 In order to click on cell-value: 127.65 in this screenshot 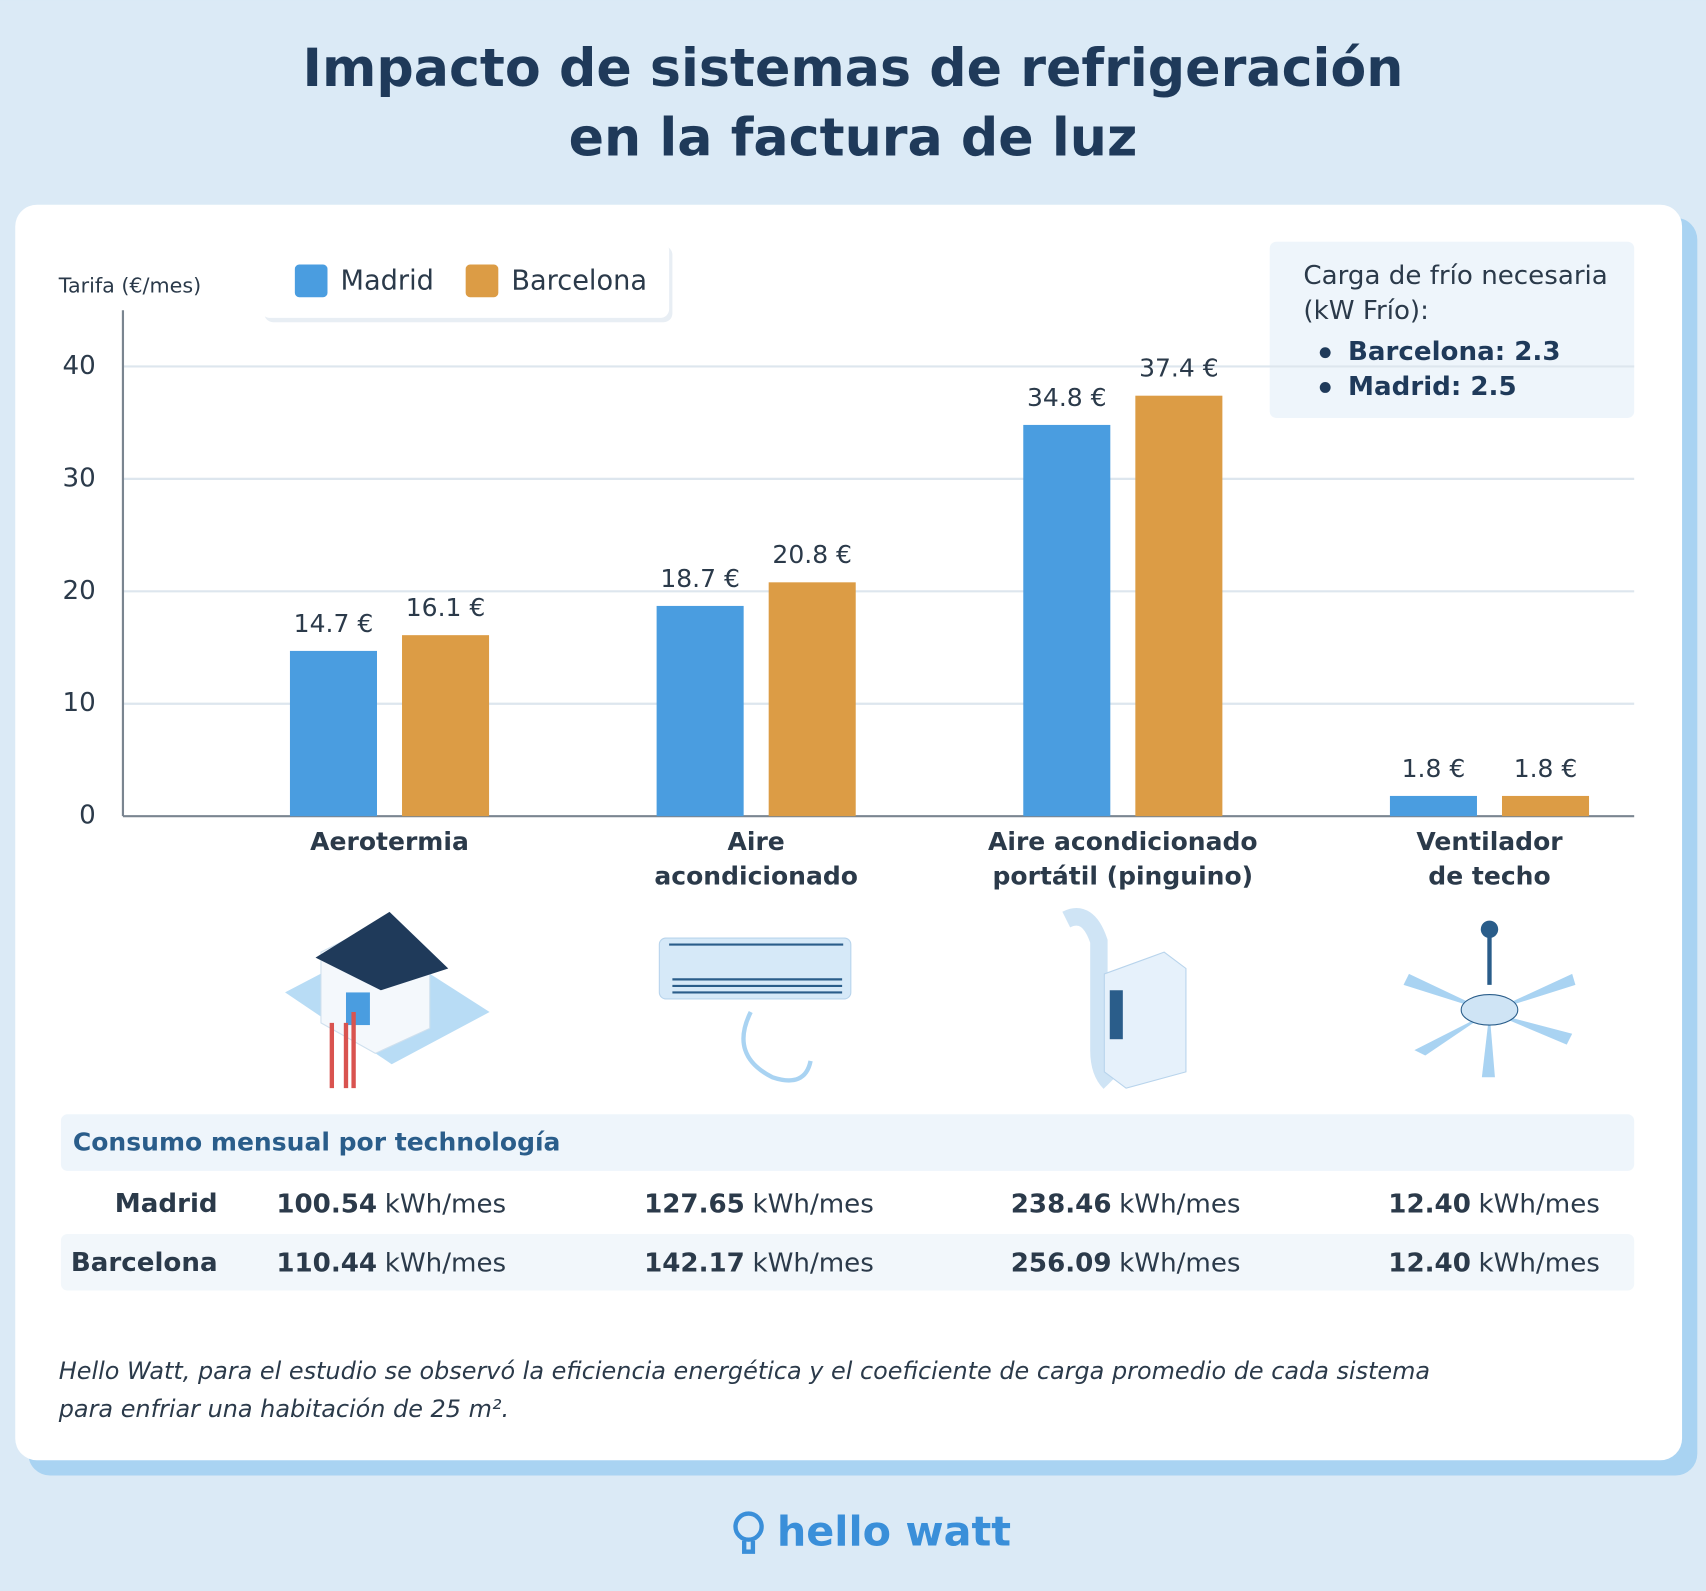, I will do `click(694, 1204)`.